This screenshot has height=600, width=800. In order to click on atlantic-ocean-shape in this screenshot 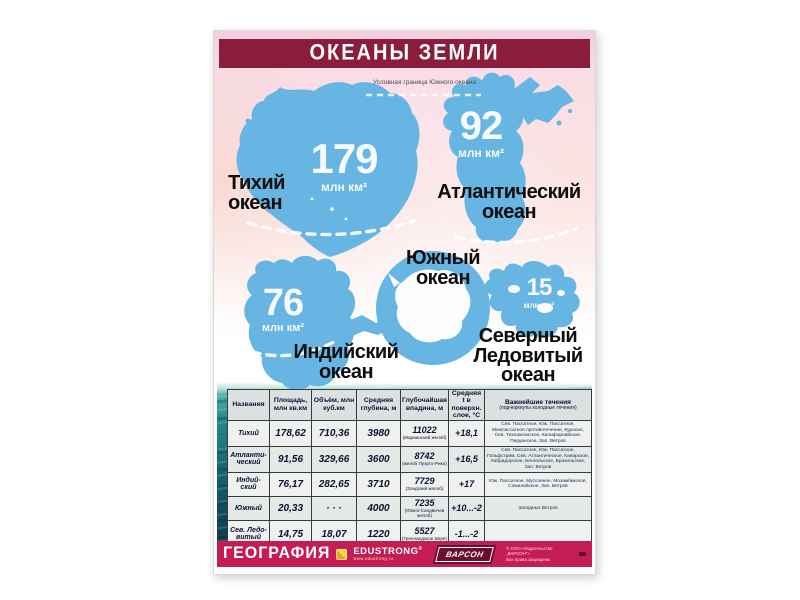, I will do `click(484, 157)`.